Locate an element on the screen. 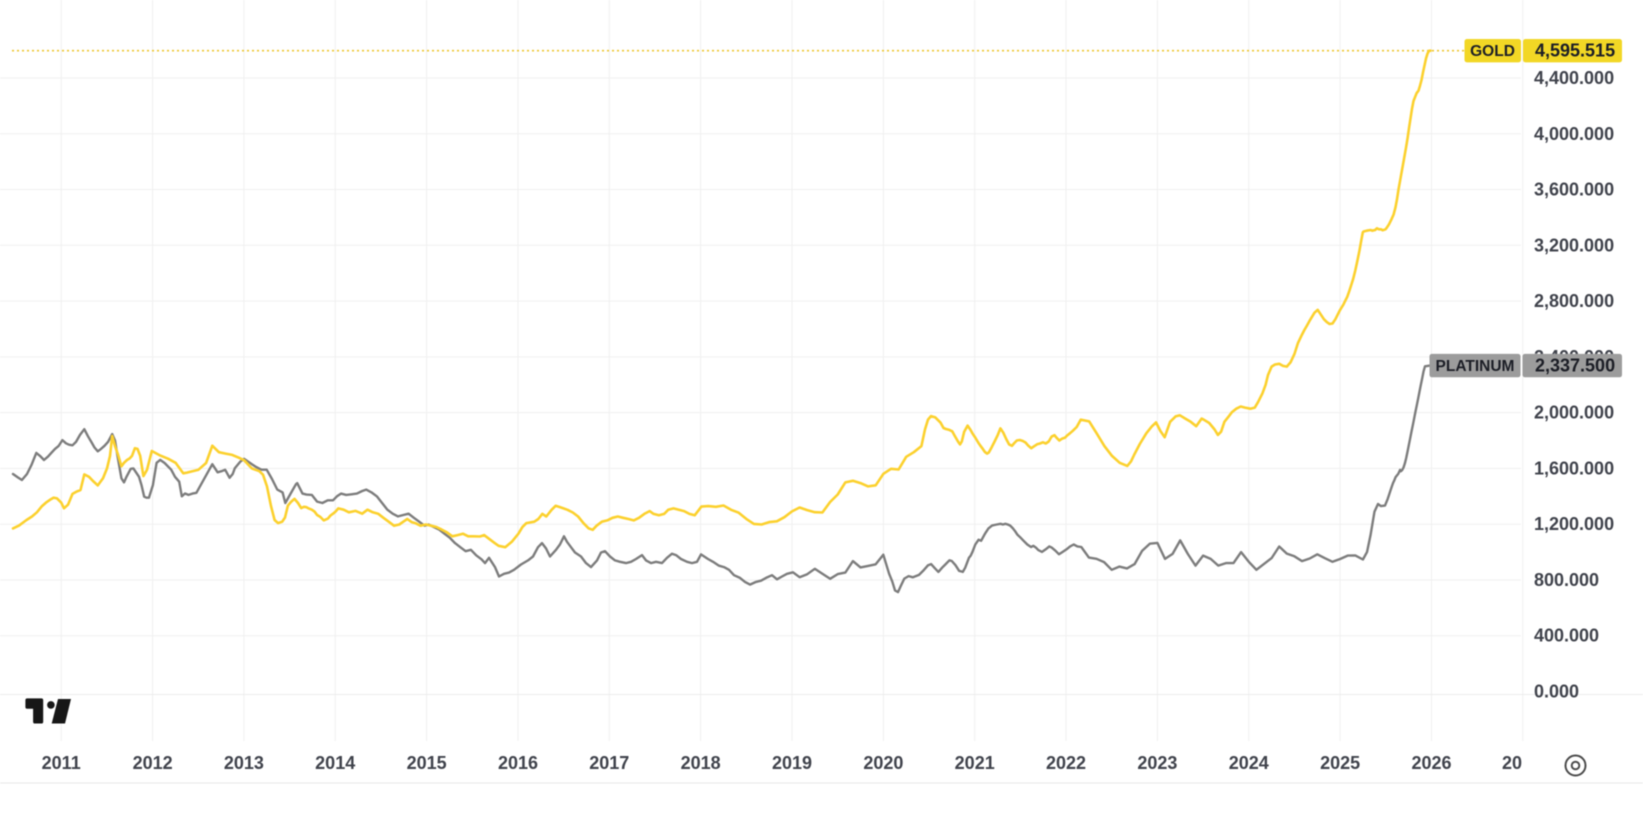 Image resolution: width=1643 pixels, height=830 pixels. svg-text: 4,000.000 is located at coordinates (1574, 134).